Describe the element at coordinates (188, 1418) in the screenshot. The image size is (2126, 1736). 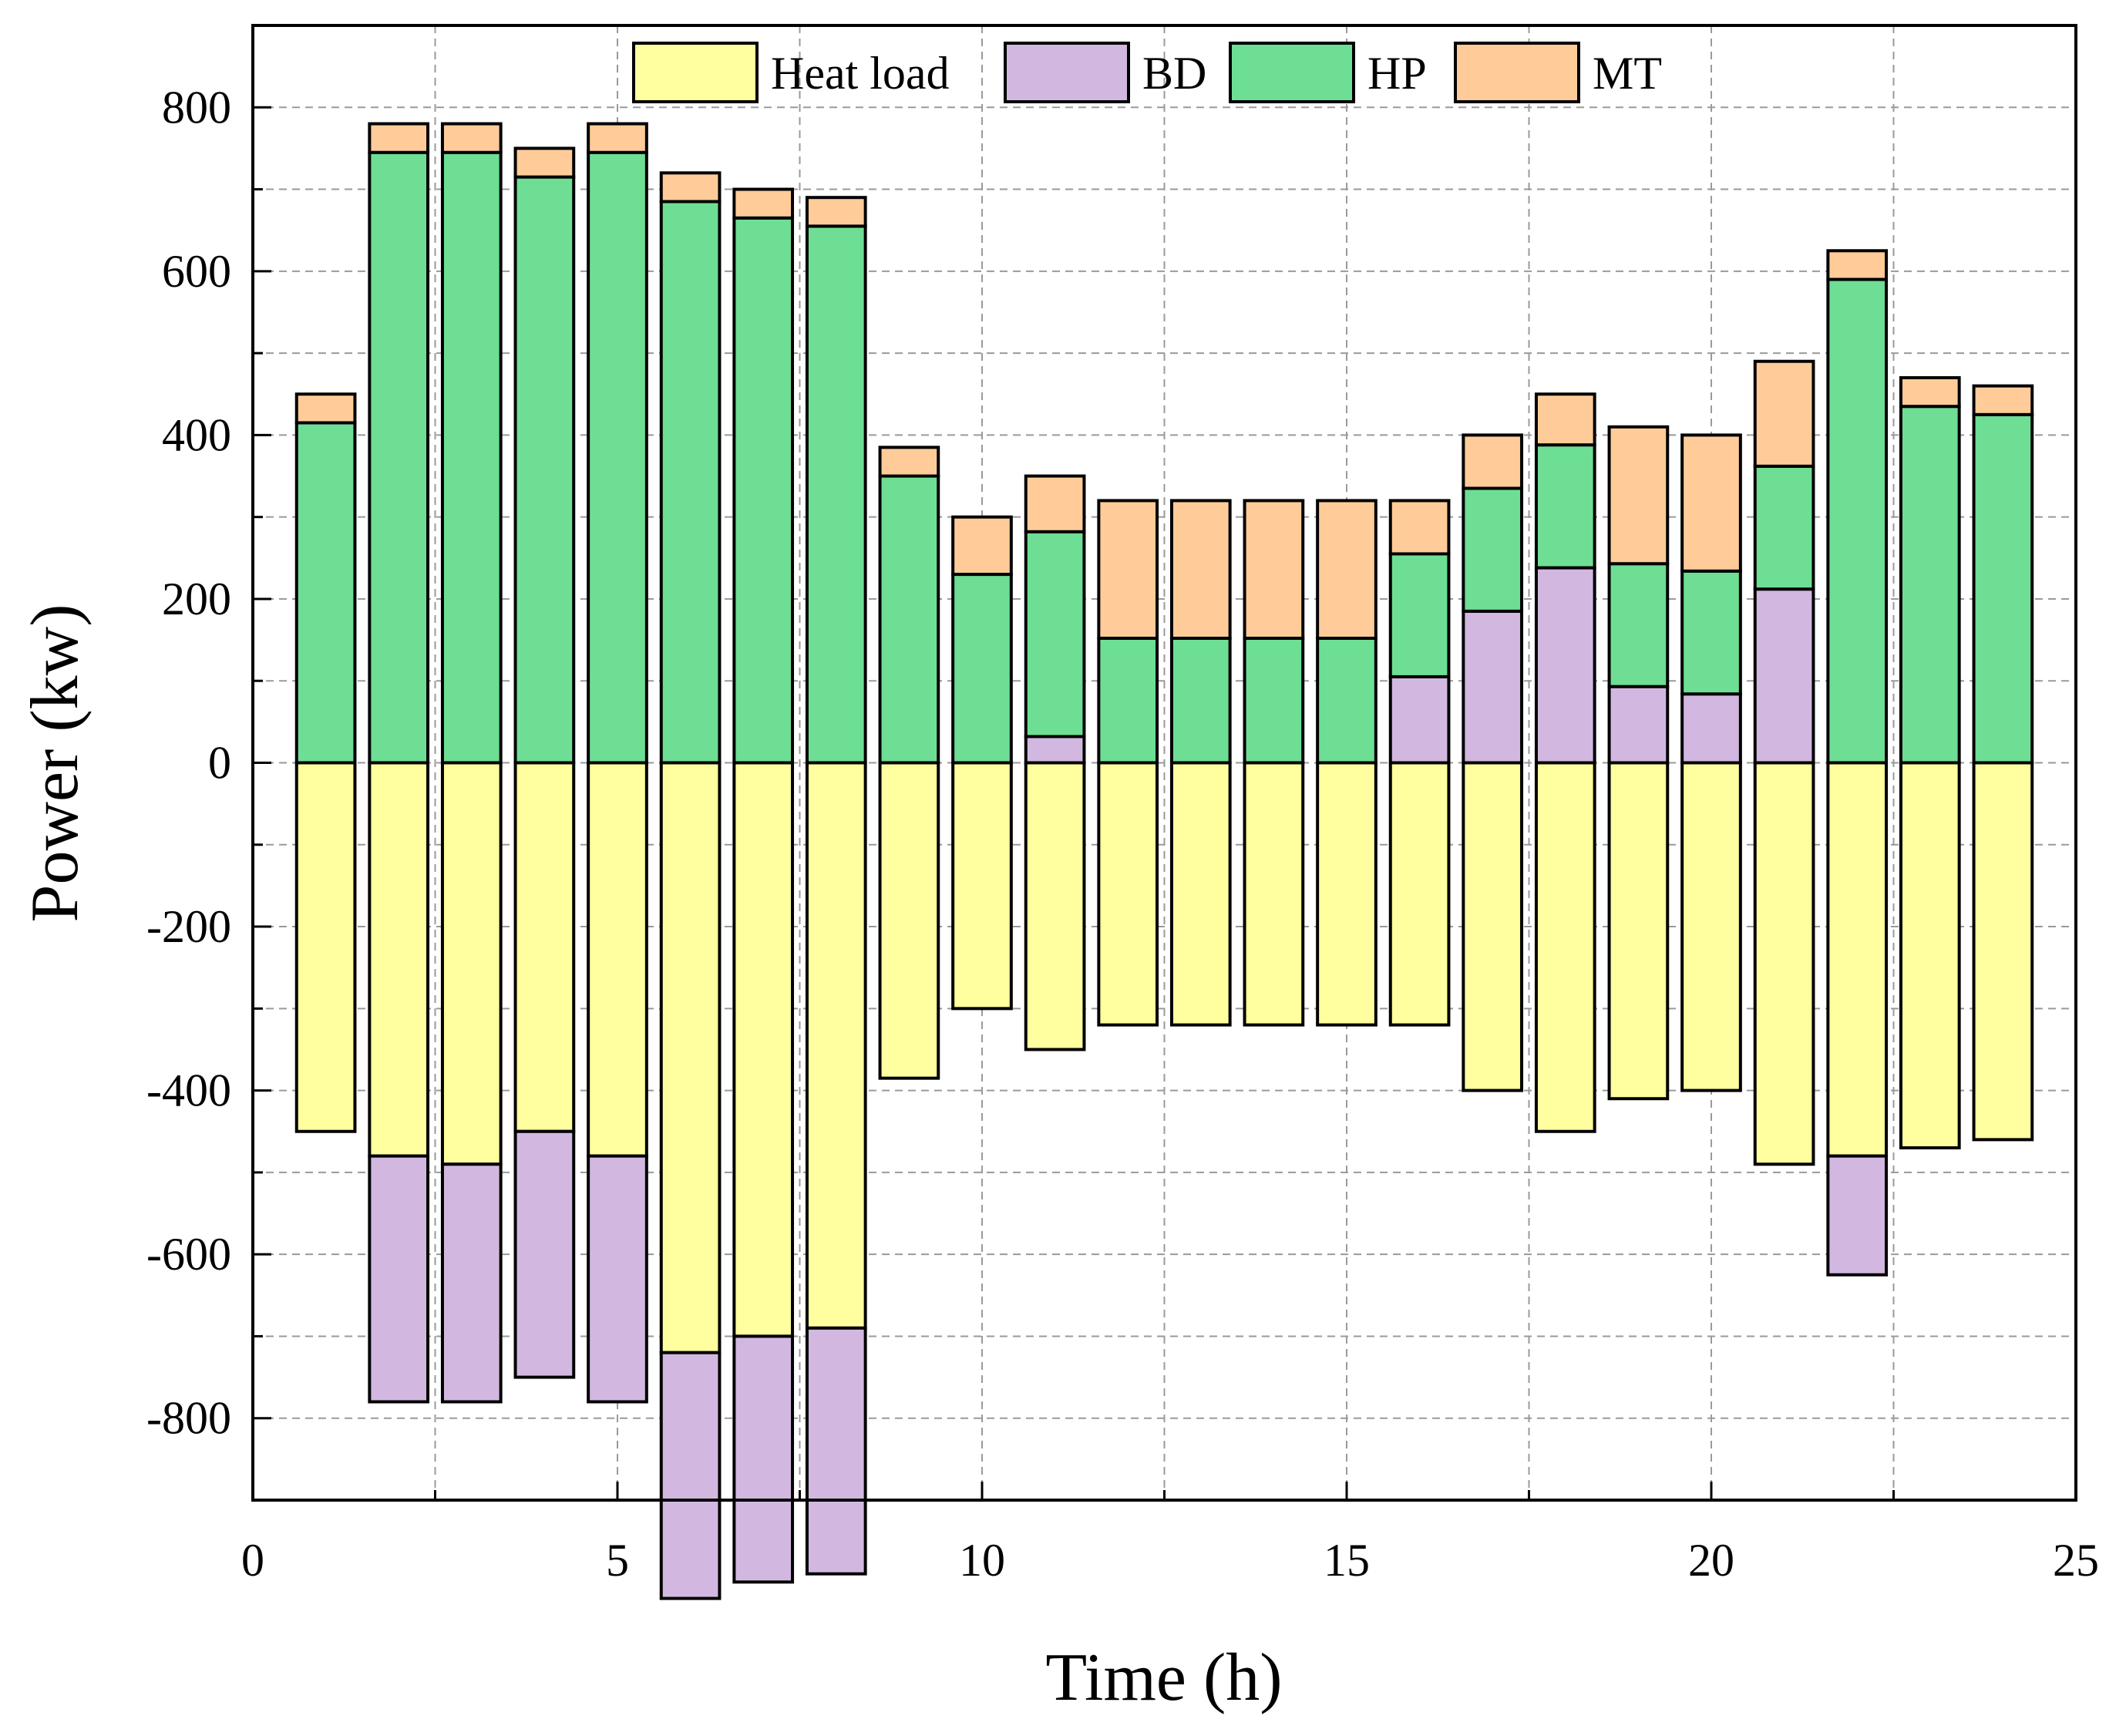
I see `y-tick-label: -800` at that location.